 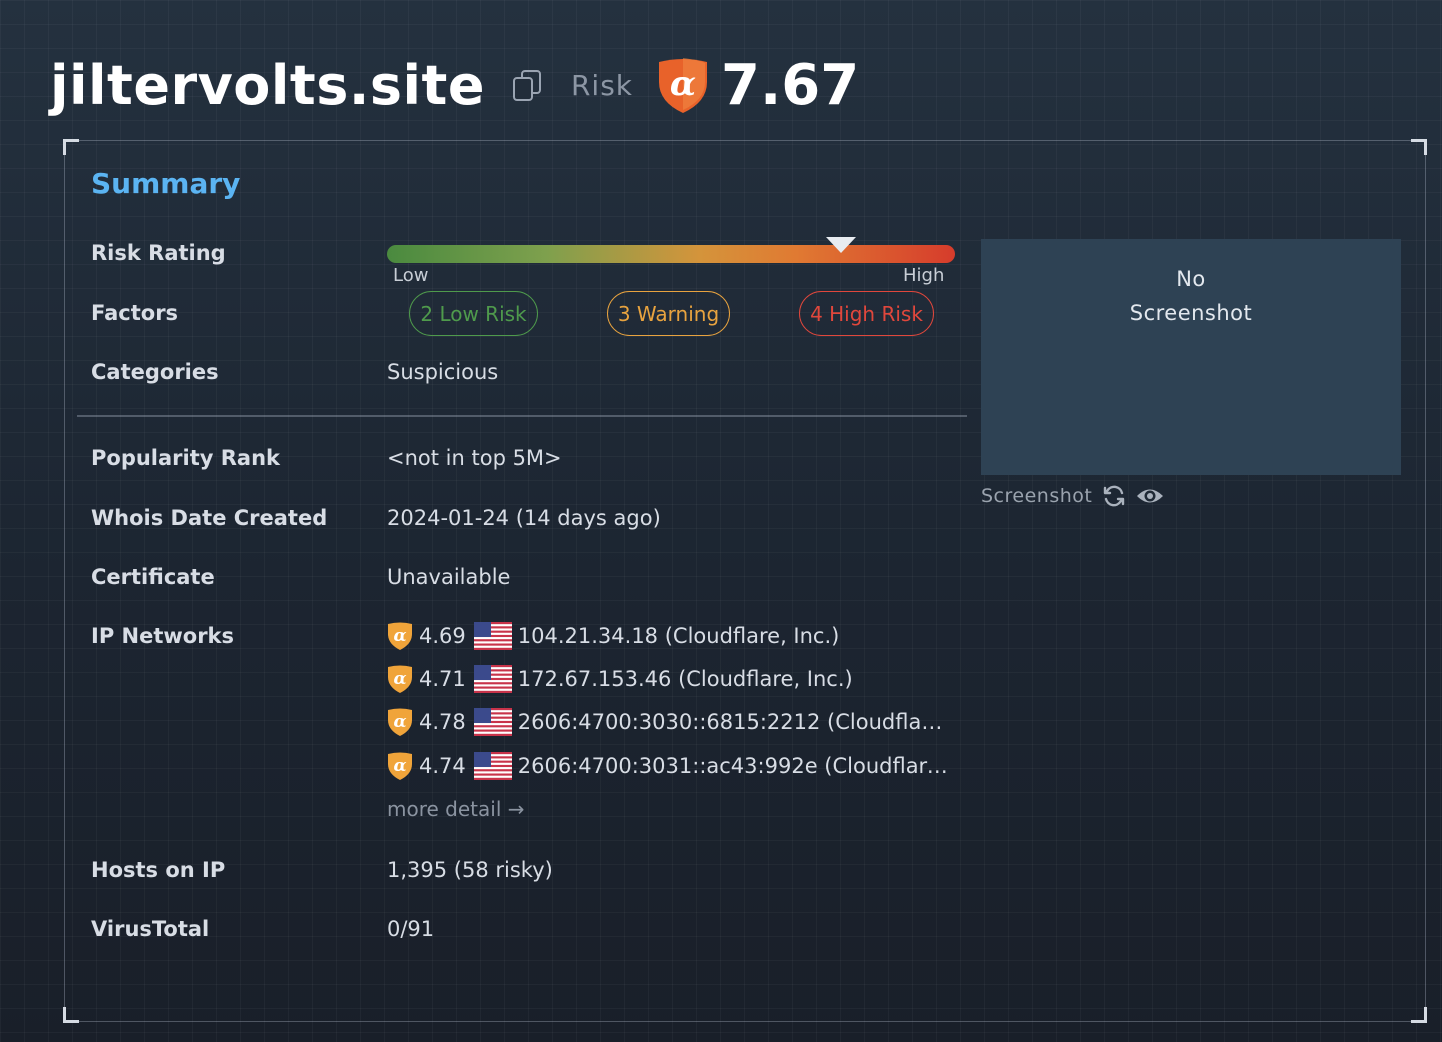 What do you see at coordinates (166, 183) in the screenshot?
I see `summary-tab: Summary` at bounding box center [166, 183].